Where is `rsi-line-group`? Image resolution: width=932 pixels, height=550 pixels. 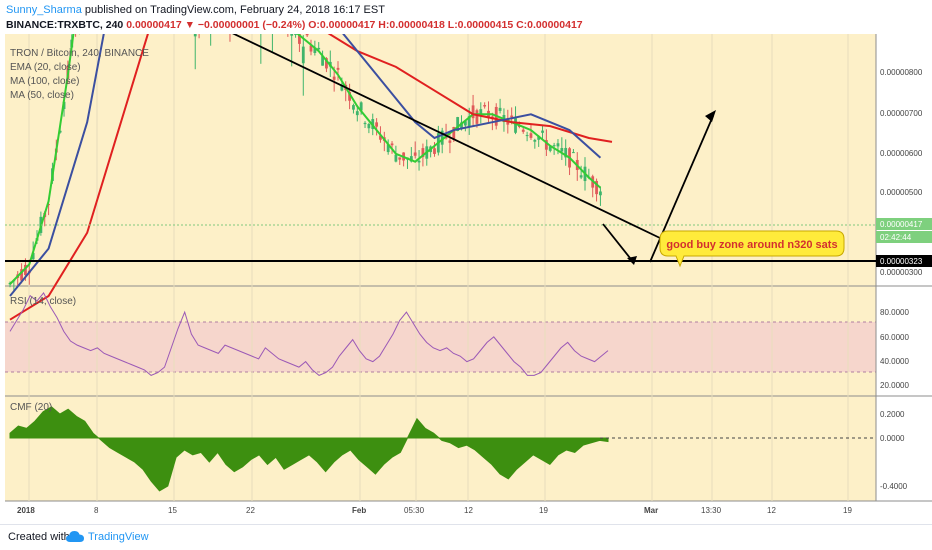
rsi-line-group is located at coordinates (309, 333).